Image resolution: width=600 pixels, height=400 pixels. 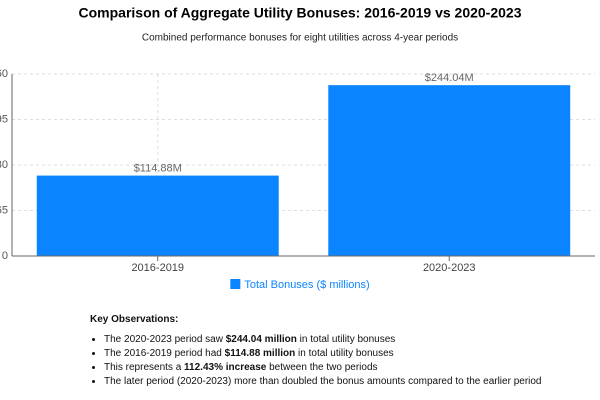 I want to click on observation-text: between the two periods, so click(x=322, y=367).